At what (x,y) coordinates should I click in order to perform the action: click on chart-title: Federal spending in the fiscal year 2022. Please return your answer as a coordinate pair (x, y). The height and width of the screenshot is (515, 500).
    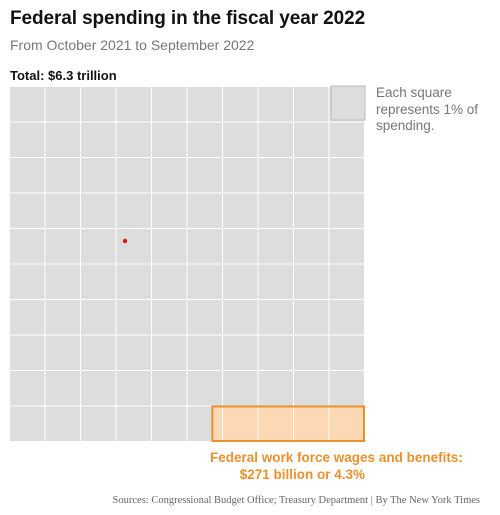
    Looking at the image, I should click on (188, 18).